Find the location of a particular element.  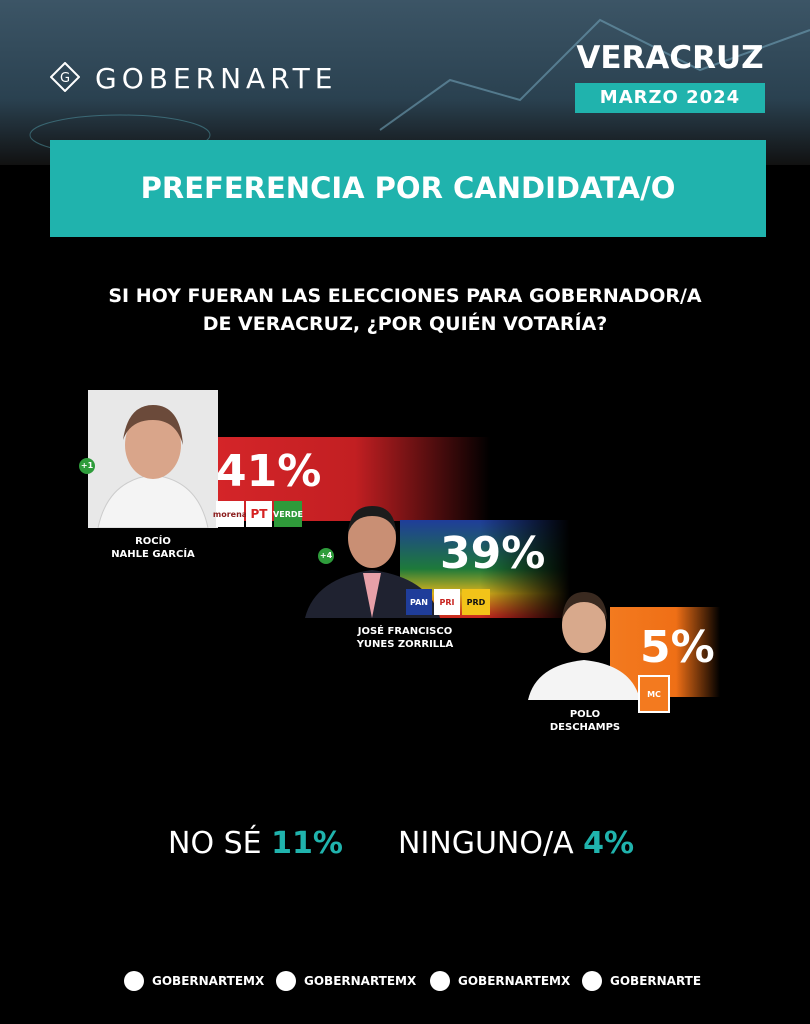

change: +1 is located at coordinates (87, 466).